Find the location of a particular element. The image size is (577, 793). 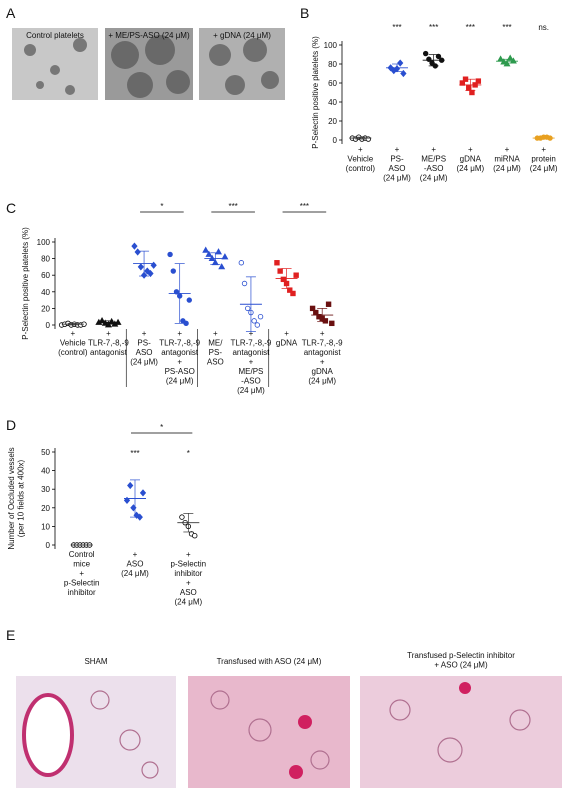

significance-label: ns. is located at coordinates (543, 27).